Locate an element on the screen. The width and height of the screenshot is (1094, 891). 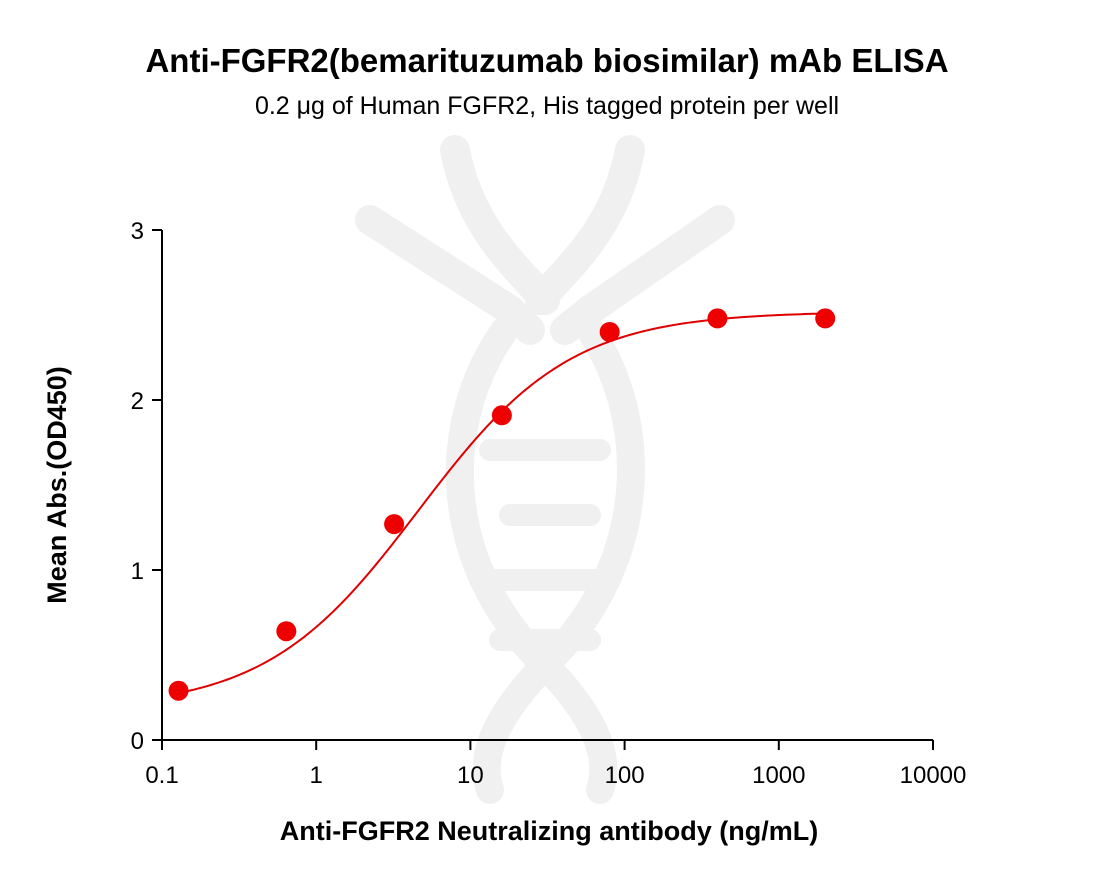
x-tick-label-0: 0.1 is located at coordinates (161, 775).